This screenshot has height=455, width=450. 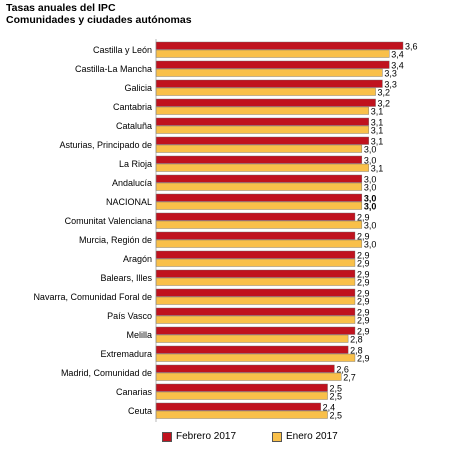 I want to click on chart-title: Tasas anuales del IPC, so click(x=61, y=8).